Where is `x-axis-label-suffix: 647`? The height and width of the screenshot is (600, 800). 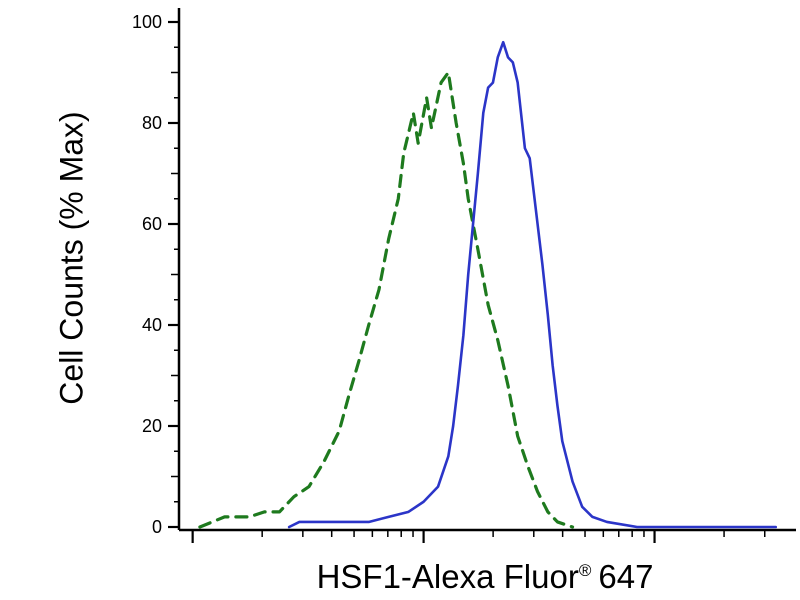
x-axis-label-suffix: 647 is located at coordinates (626, 576).